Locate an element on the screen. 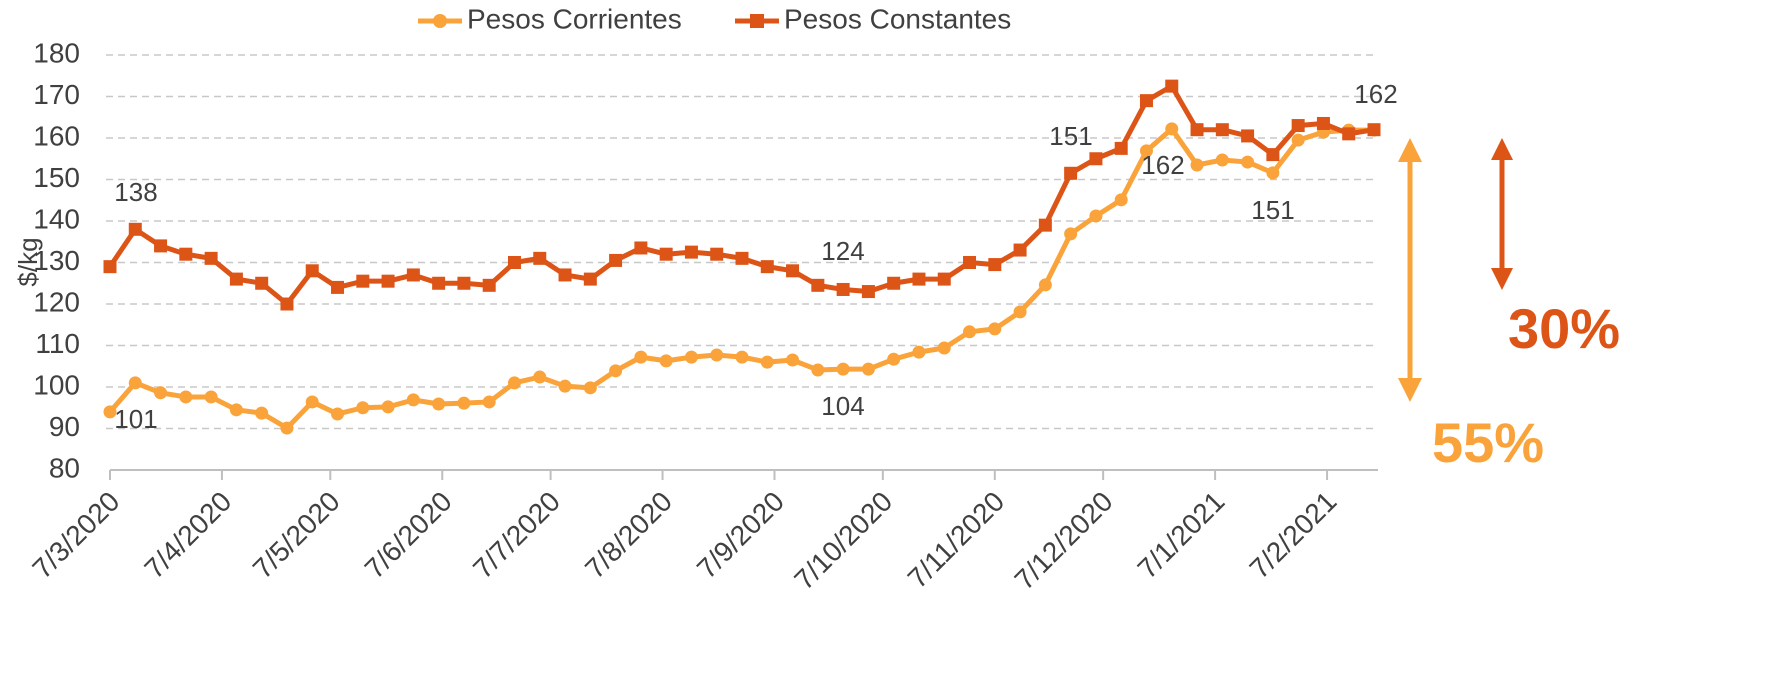  y-tick-label: 130 is located at coordinates (56, 260).